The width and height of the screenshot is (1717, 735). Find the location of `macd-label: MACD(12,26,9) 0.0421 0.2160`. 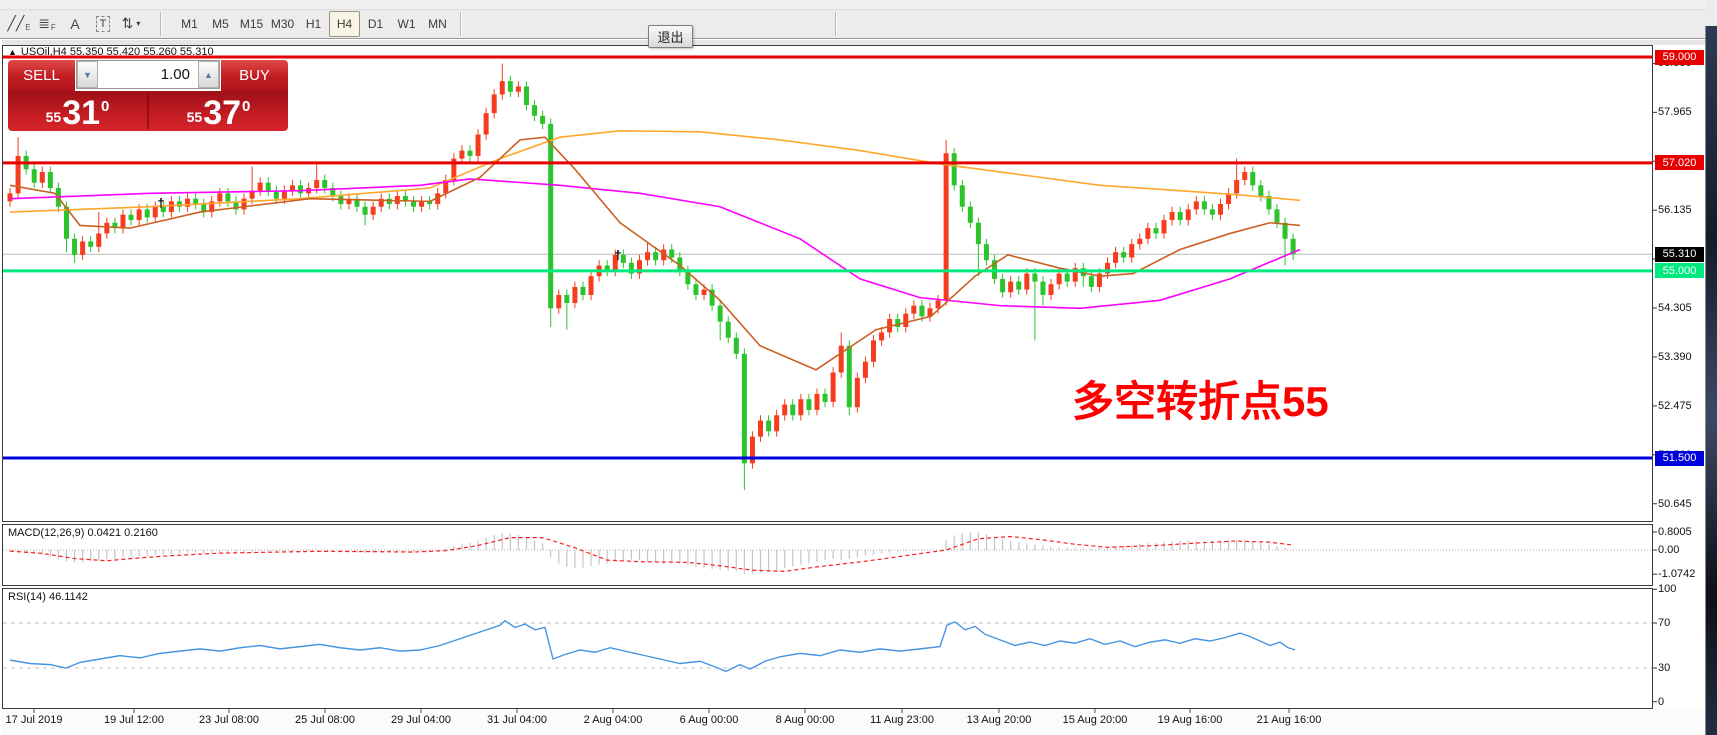

macd-label: MACD(12,26,9) 0.0421 0.2160 is located at coordinates (83, 533).